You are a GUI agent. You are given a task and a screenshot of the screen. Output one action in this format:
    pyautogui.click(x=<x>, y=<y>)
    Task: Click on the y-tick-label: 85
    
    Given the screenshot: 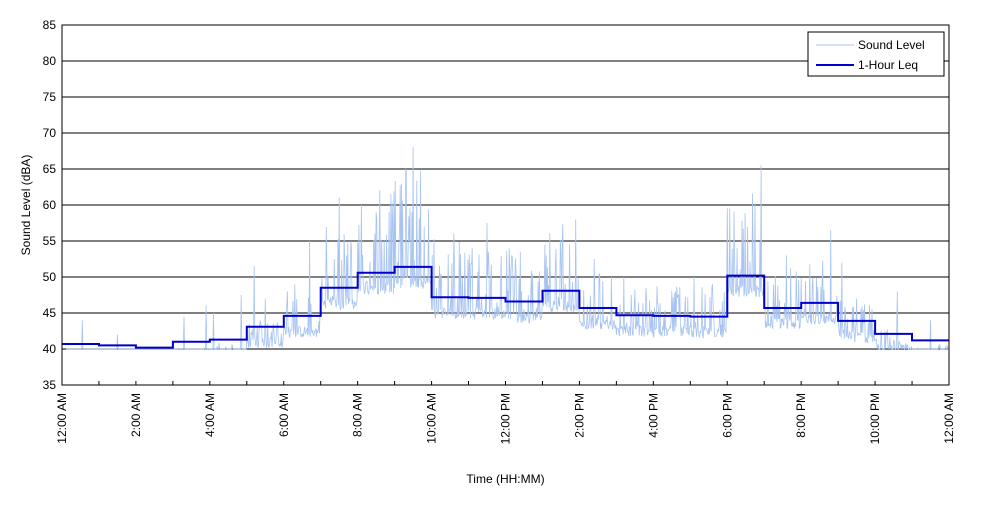 What is the action you would take?
    pyautogui.click(x=50, y=25)
    